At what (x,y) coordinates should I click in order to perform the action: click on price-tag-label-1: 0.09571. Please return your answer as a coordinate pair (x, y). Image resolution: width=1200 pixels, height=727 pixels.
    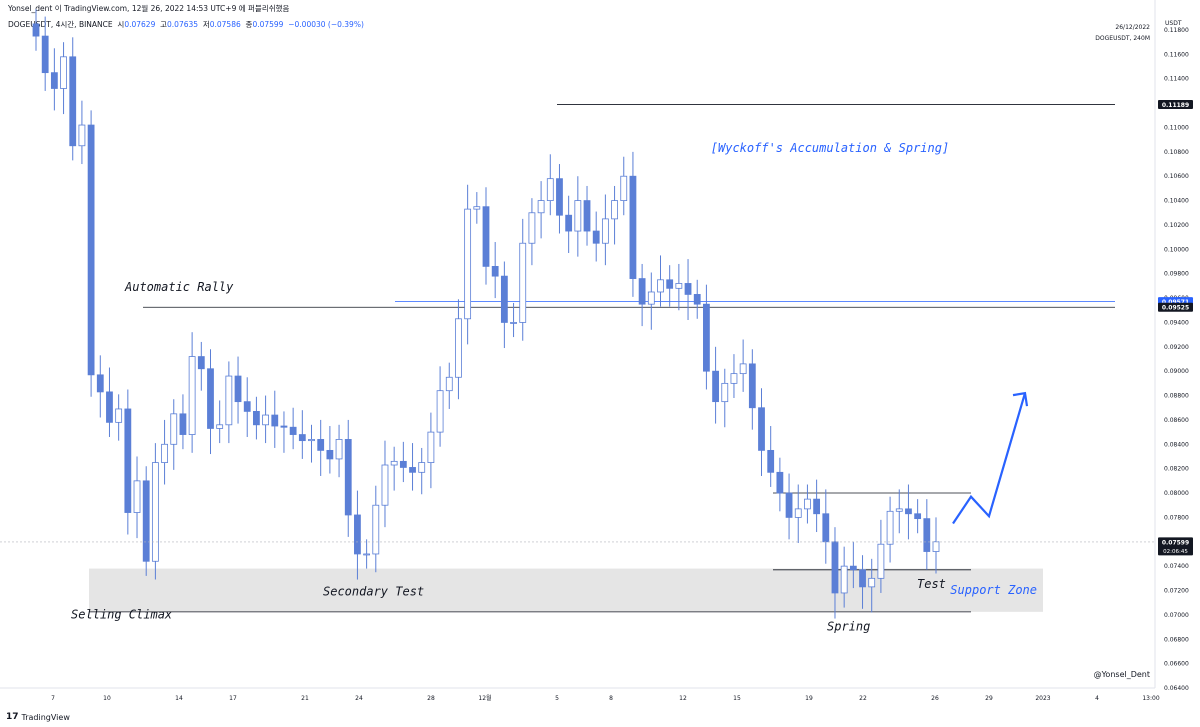
    Looking at the image, I should click on (1175, 302).